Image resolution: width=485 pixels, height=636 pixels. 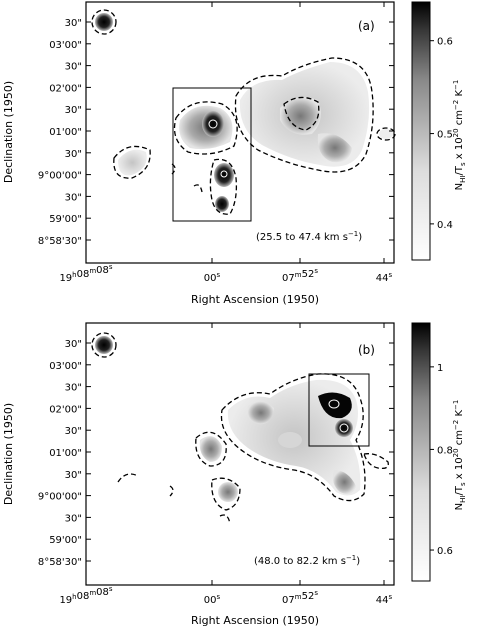 What do you see at coordinates (255, 299) in the screenshot?
I see `panel-a-xlabel: Right Ascension (1950)` at bounding box center [255, 299].